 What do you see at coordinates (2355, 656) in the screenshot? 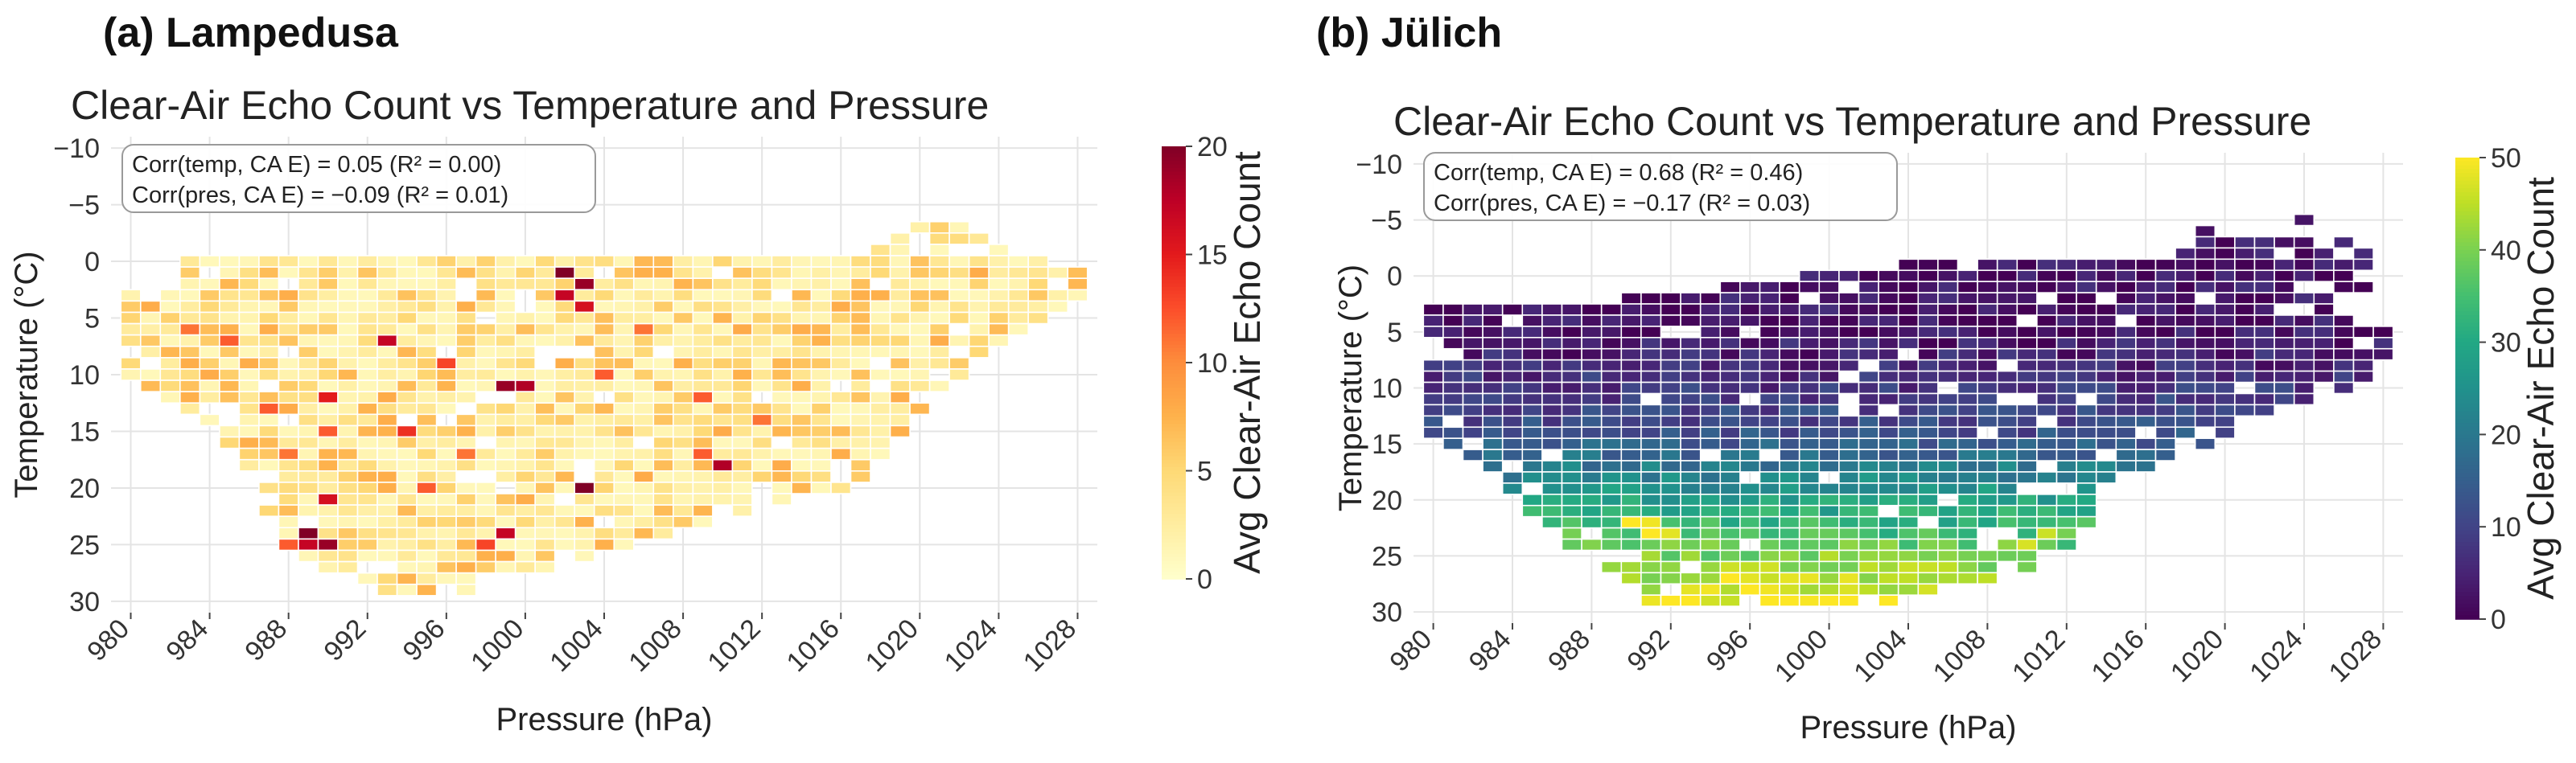
I see `b-xtick-1028: 1028` at bounding box center [2355, 656].